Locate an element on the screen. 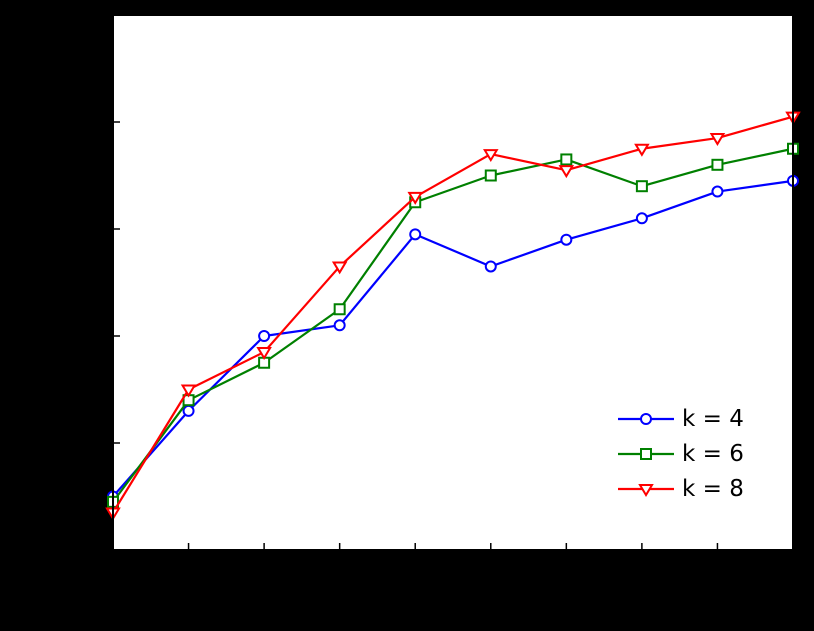 The image size is (814, 631). legend-label-k6: k = 6 is located at coordinates (713, 453).